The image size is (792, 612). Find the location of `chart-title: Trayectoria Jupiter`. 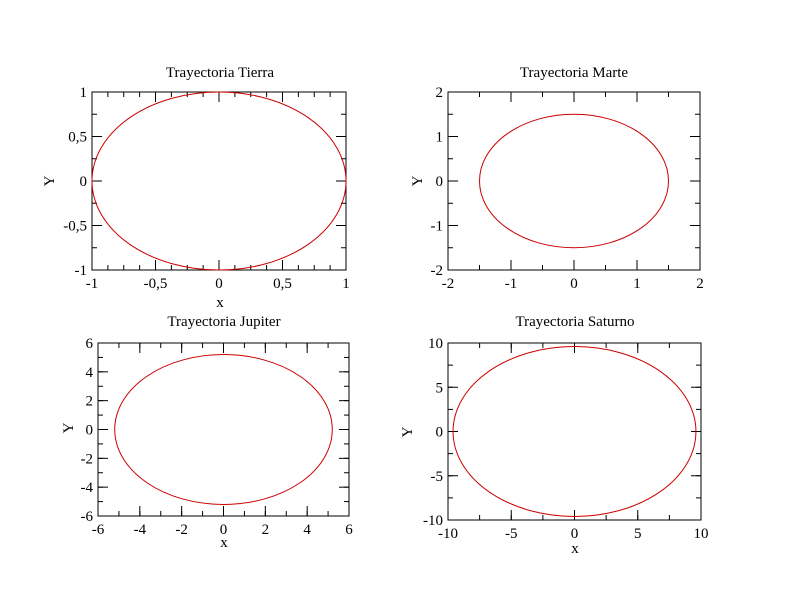

chart-title: Trayectoria Jupiter is located at coordinates (223, 322).